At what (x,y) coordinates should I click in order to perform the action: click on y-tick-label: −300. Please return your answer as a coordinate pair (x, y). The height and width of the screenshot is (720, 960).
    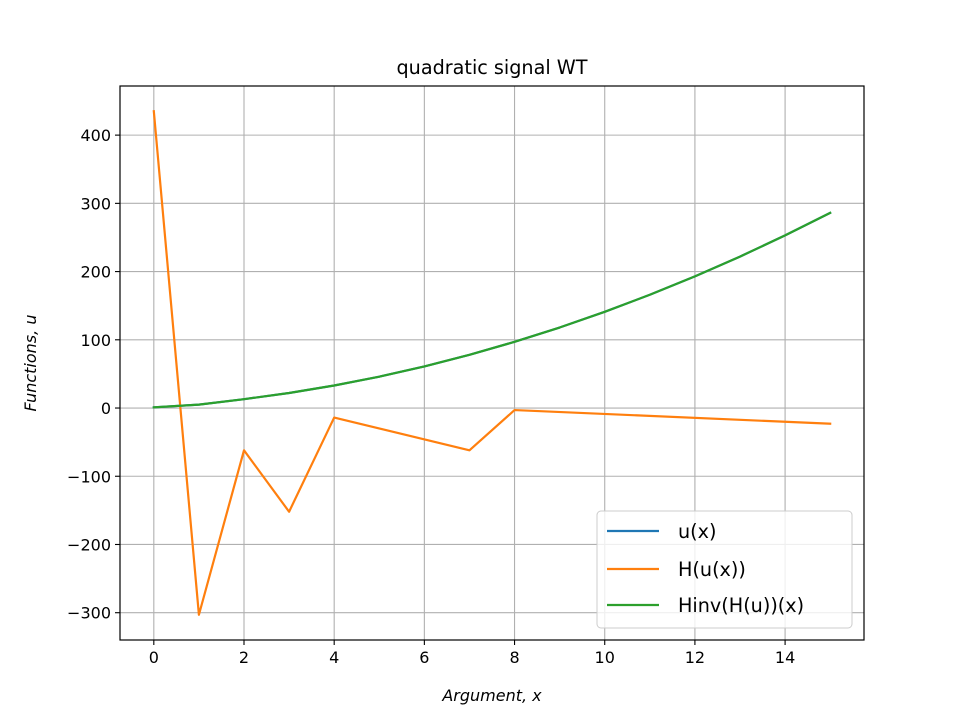
    Looking at the image, I should click on (89, 613).